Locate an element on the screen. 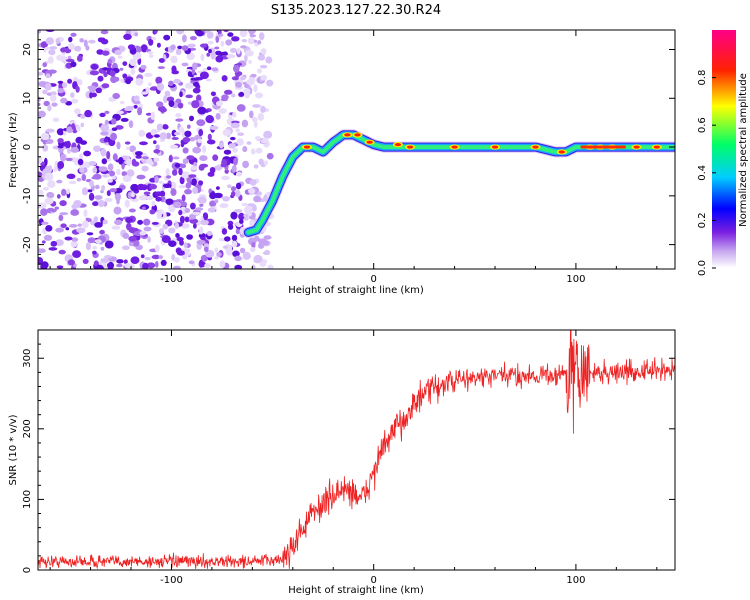 This screenshot has width=750, height=600. ridge-hotspot-core is located at coordinates (347, 135).